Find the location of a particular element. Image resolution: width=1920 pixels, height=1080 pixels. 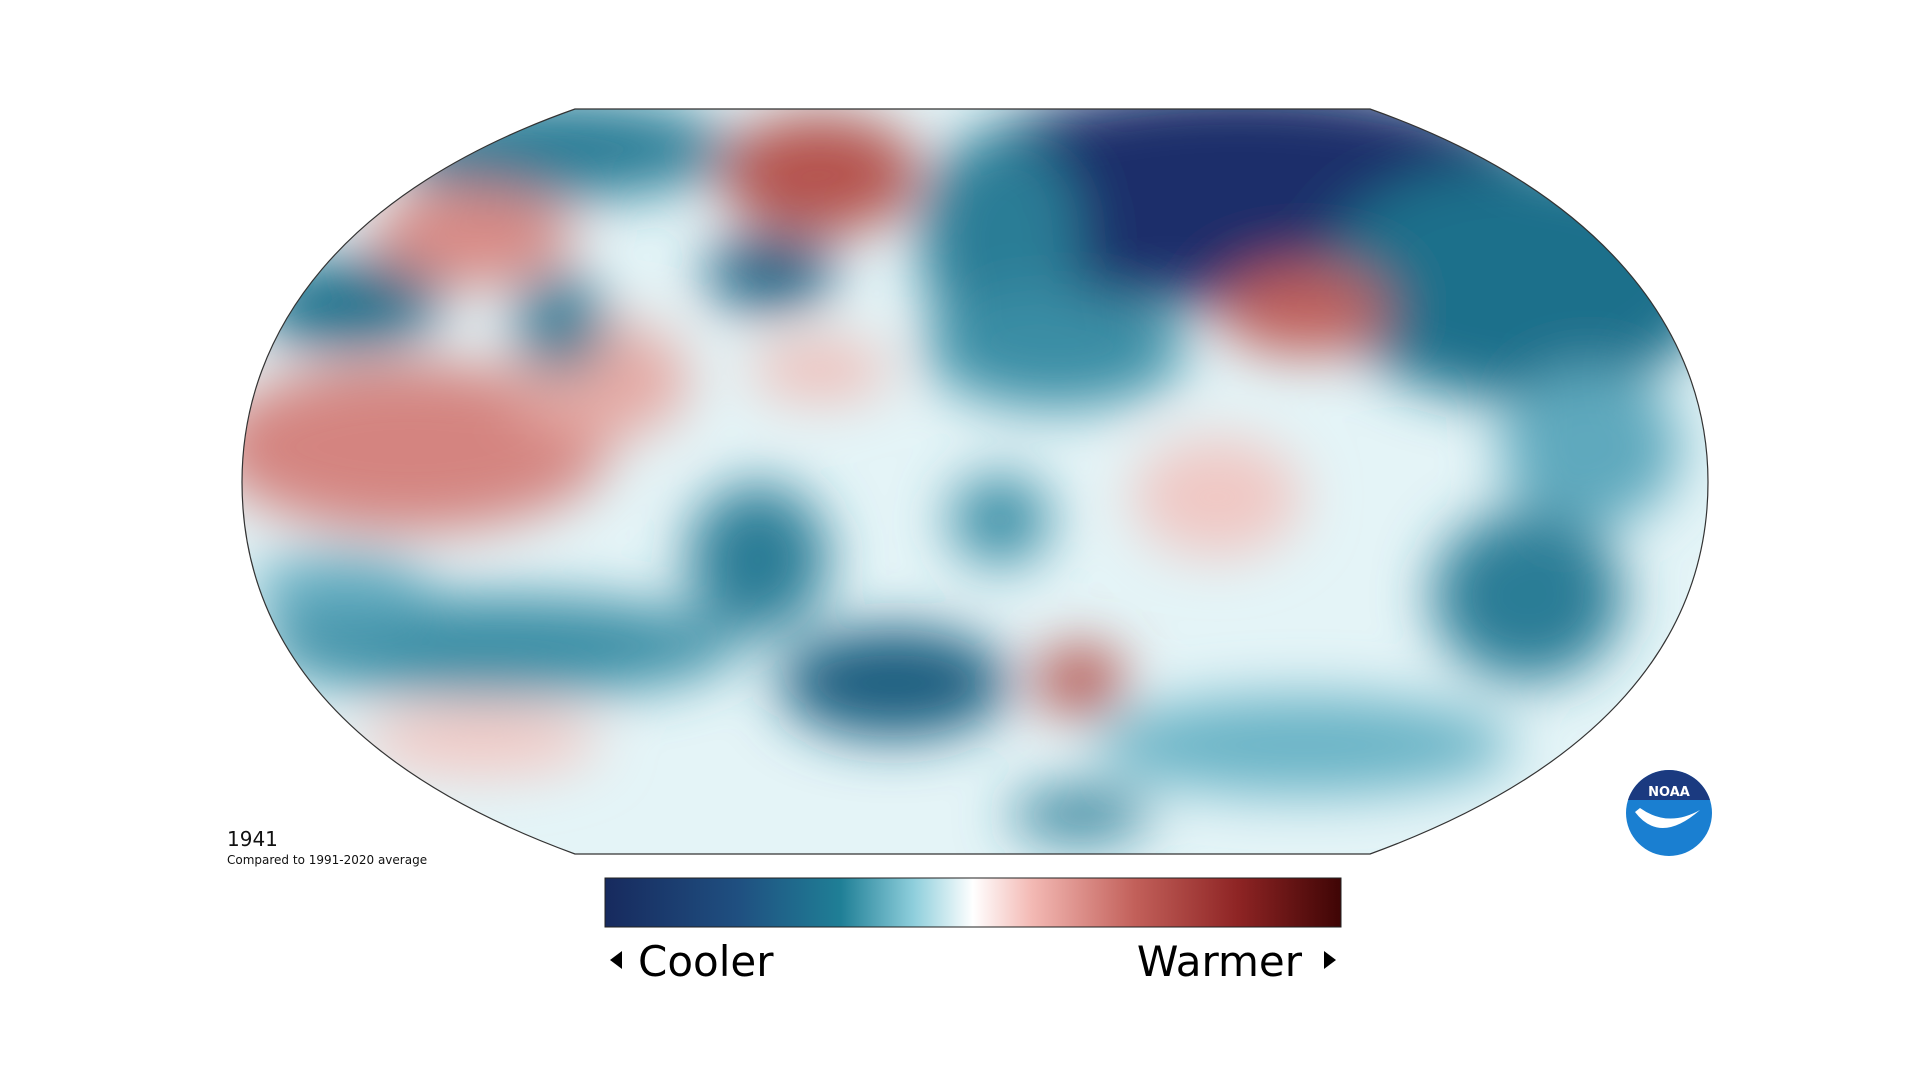

year-label: 1941 is located at coordinates (252, 839).